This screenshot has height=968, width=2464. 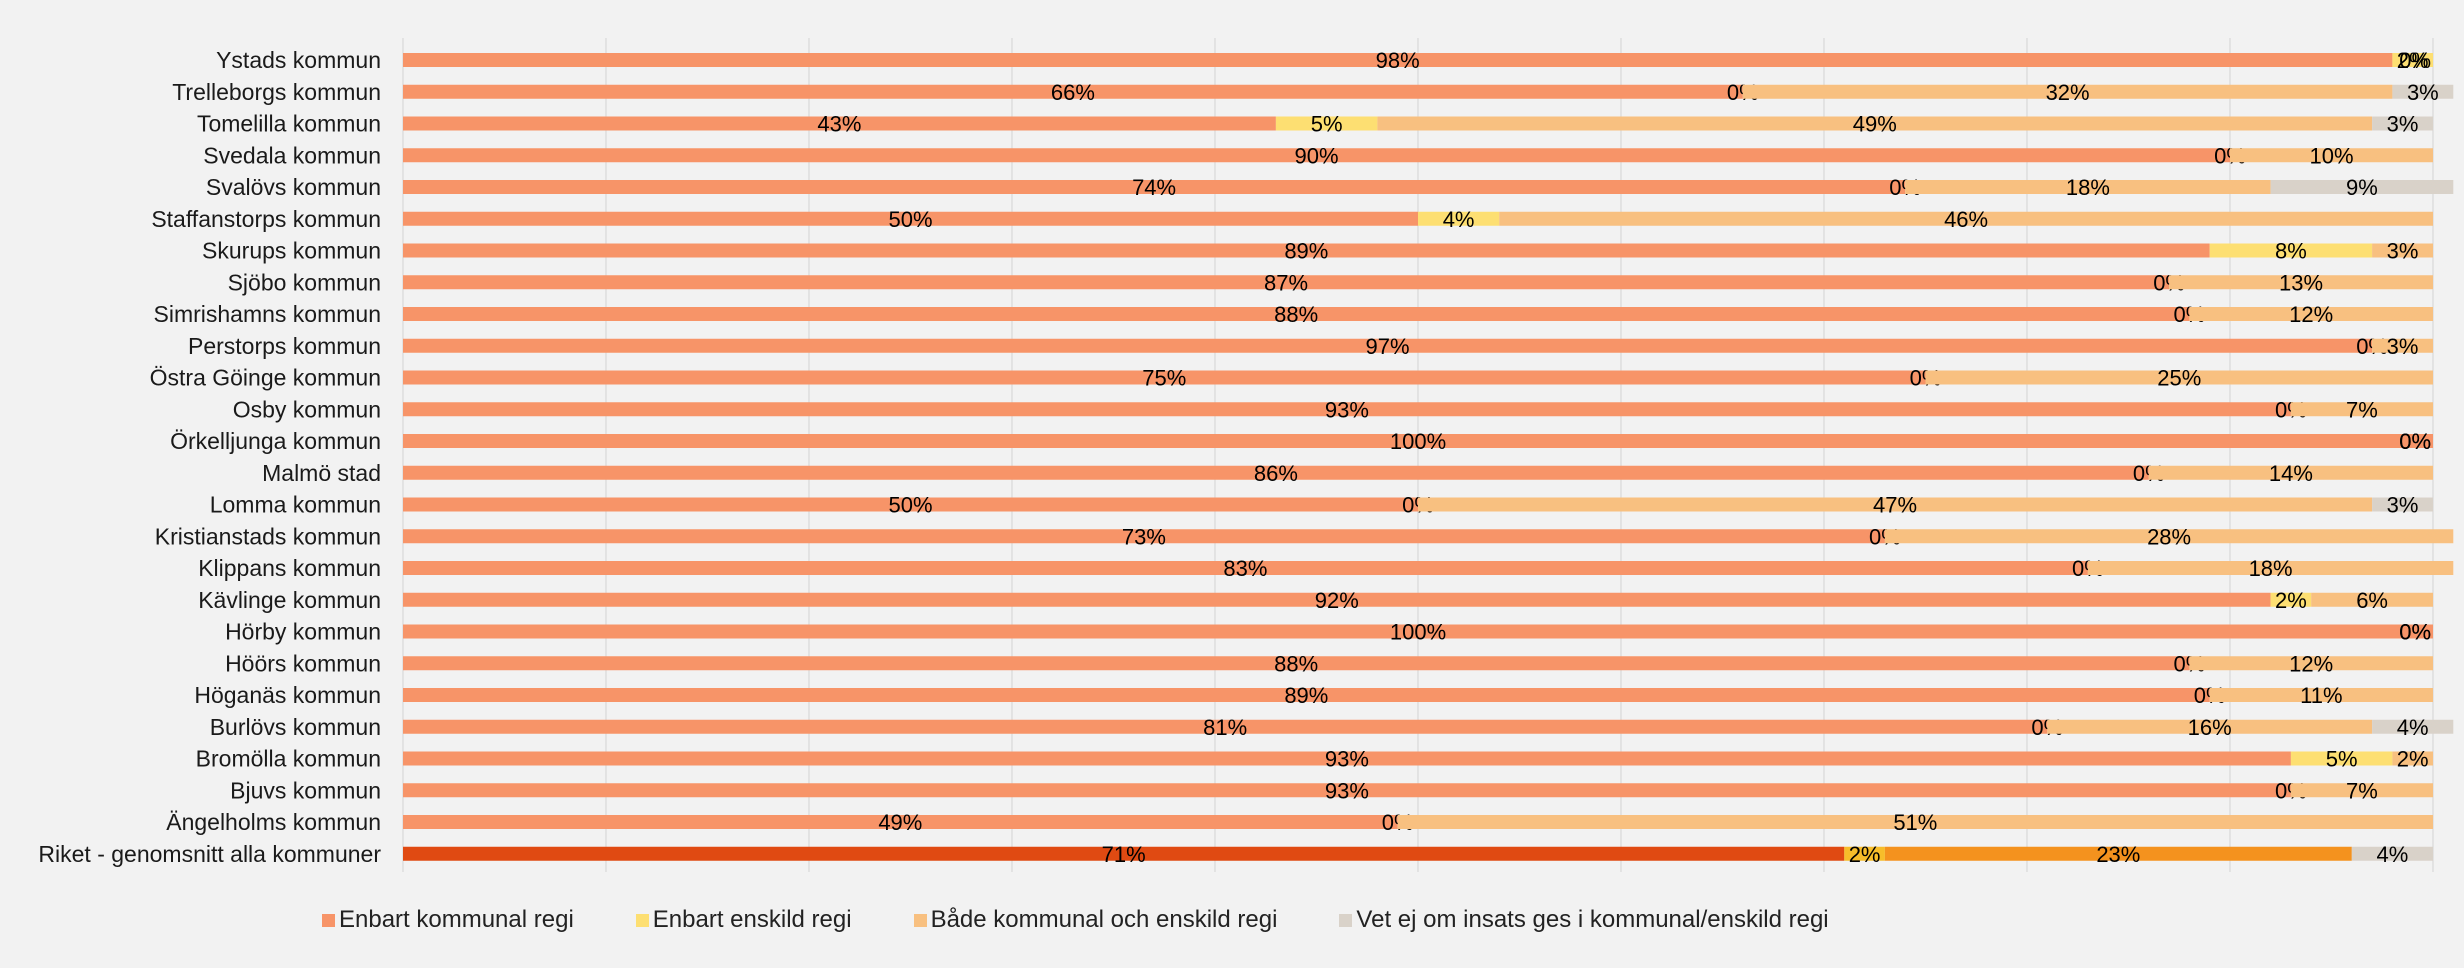 I want to click on bar-segment-brom-lla-kommun-b-de-kommunal-och-enskild-regi, so click(x=2412, y=758).